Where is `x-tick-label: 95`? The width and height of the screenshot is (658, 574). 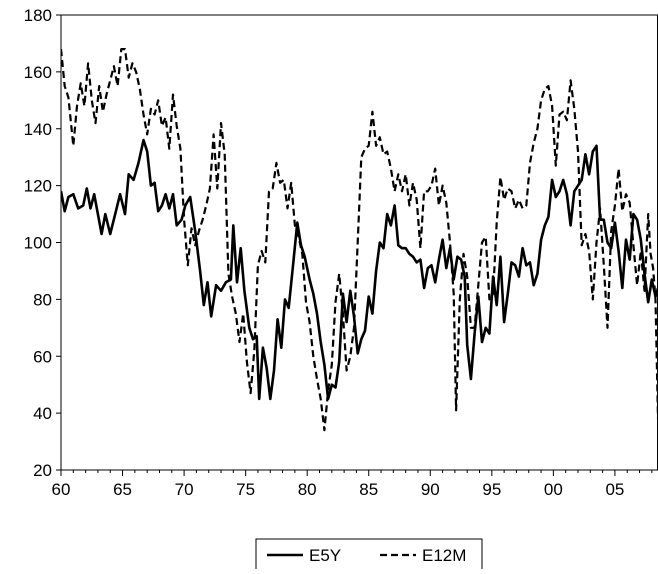 x-tick-label: 95 is located at coordinates (491, 489).